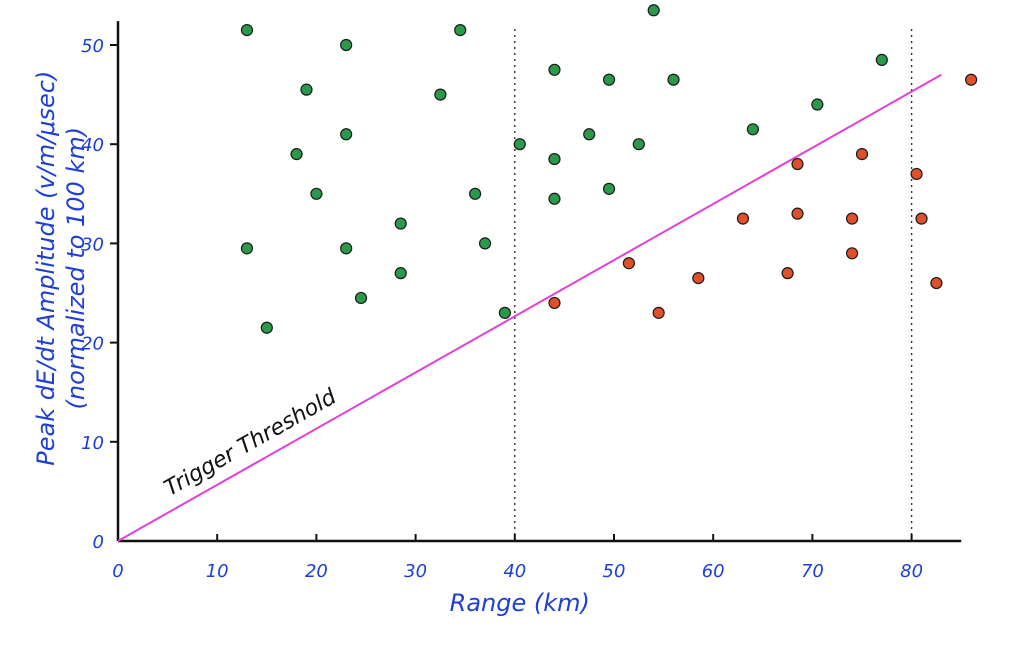 This screenshot has width=1024, height=656. Describe the element at coordinates (614, 571) in the screenshot. I see `x-tick-label: 50` at that location.